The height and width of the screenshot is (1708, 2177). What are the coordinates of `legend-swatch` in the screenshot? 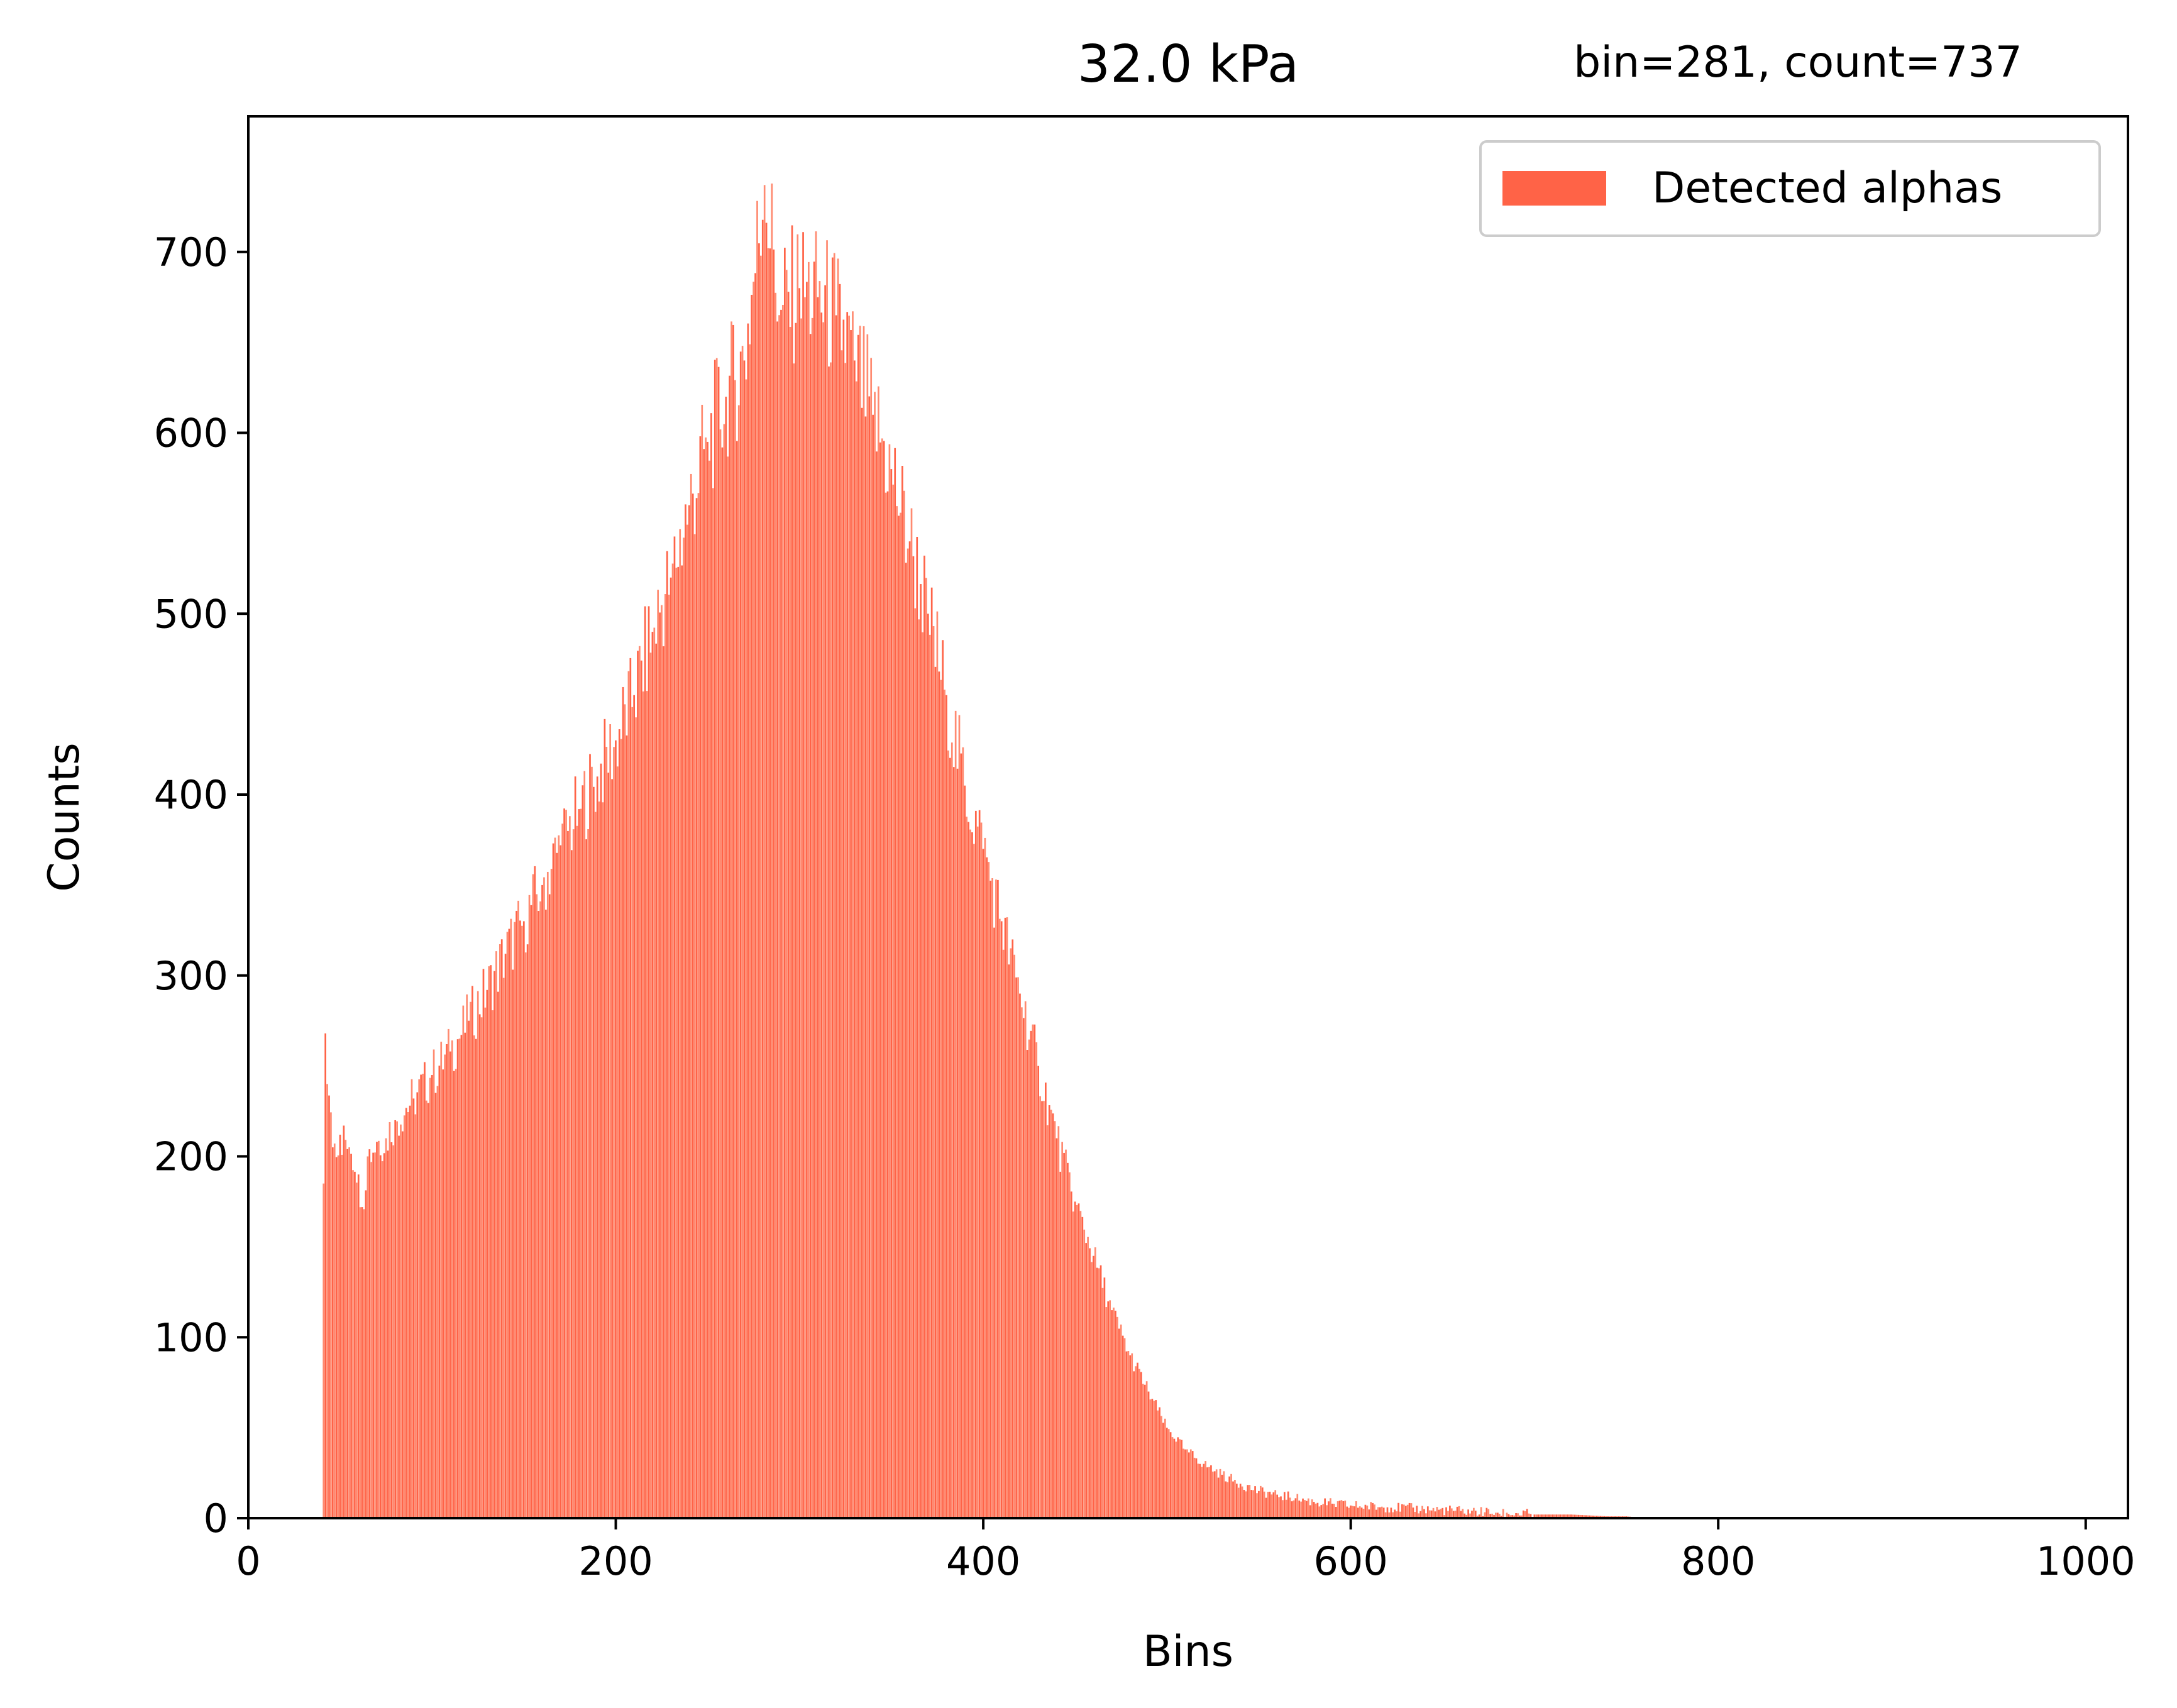 It's located at (1554, 189).